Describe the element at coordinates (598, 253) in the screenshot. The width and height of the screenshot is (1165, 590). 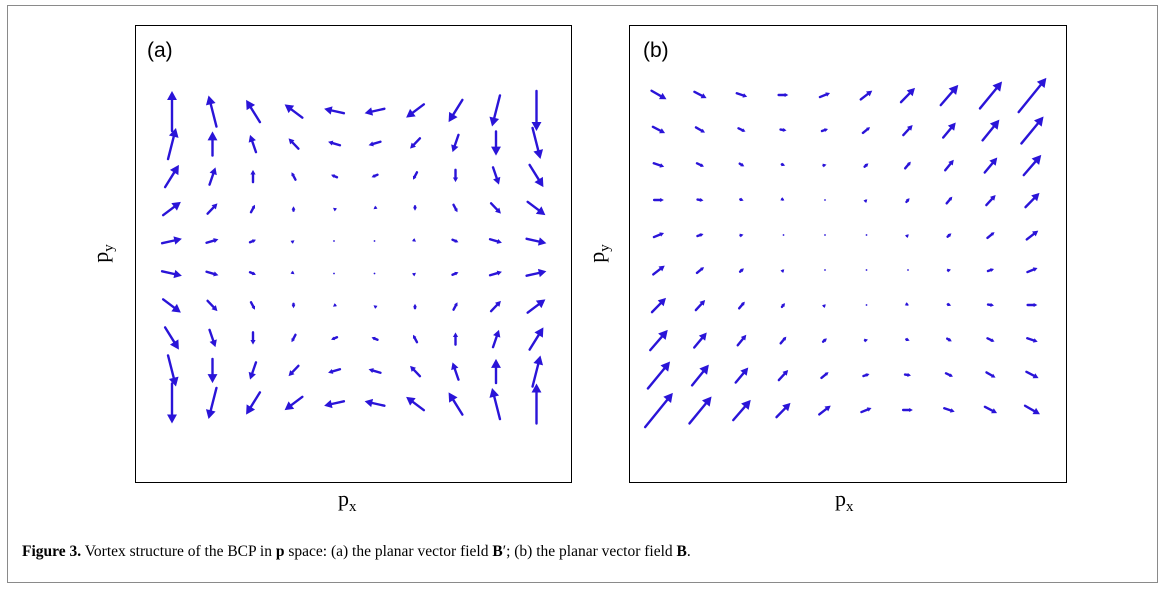
I see `panel-b-y-axis-label: py` at that location.